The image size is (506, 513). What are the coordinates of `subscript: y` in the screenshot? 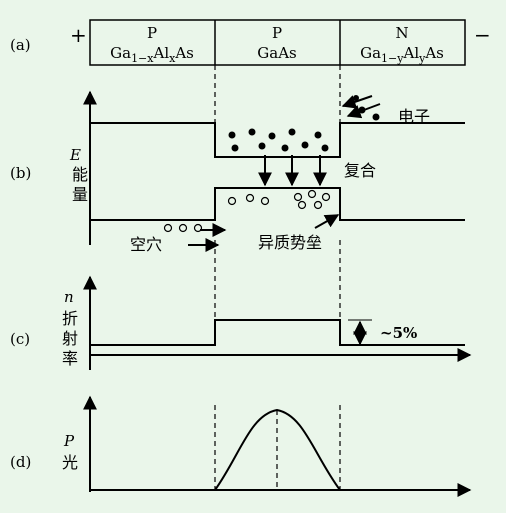 It's located at (422, 58).